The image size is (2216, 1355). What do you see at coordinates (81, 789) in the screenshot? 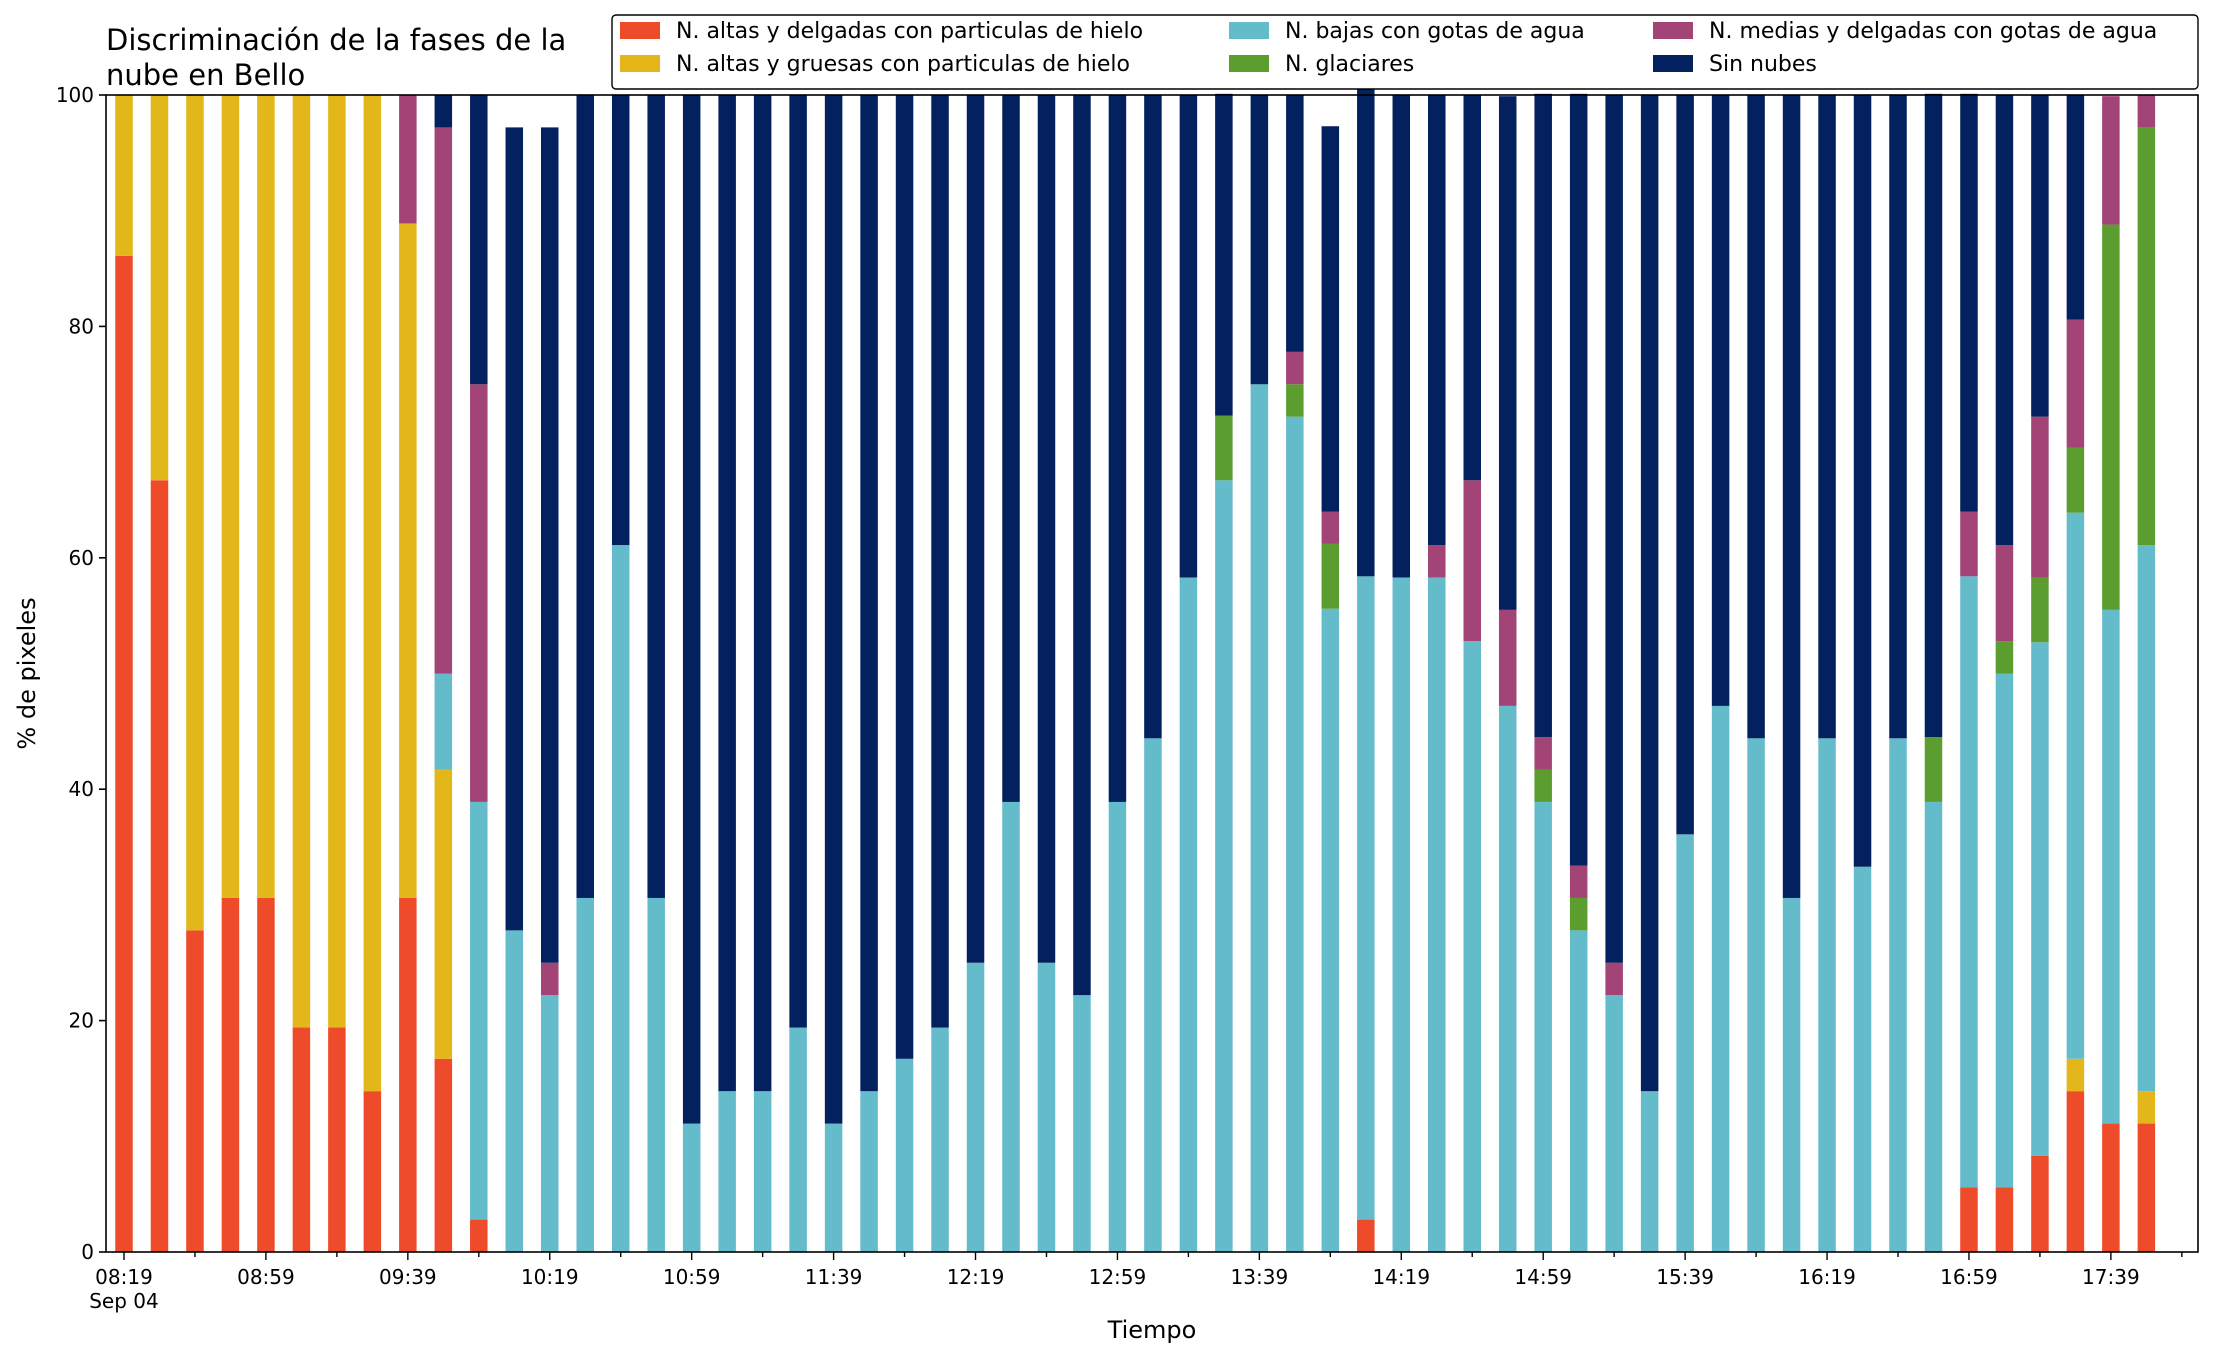
I see `y-tick-label: 40` at bounding box center [81, 789].